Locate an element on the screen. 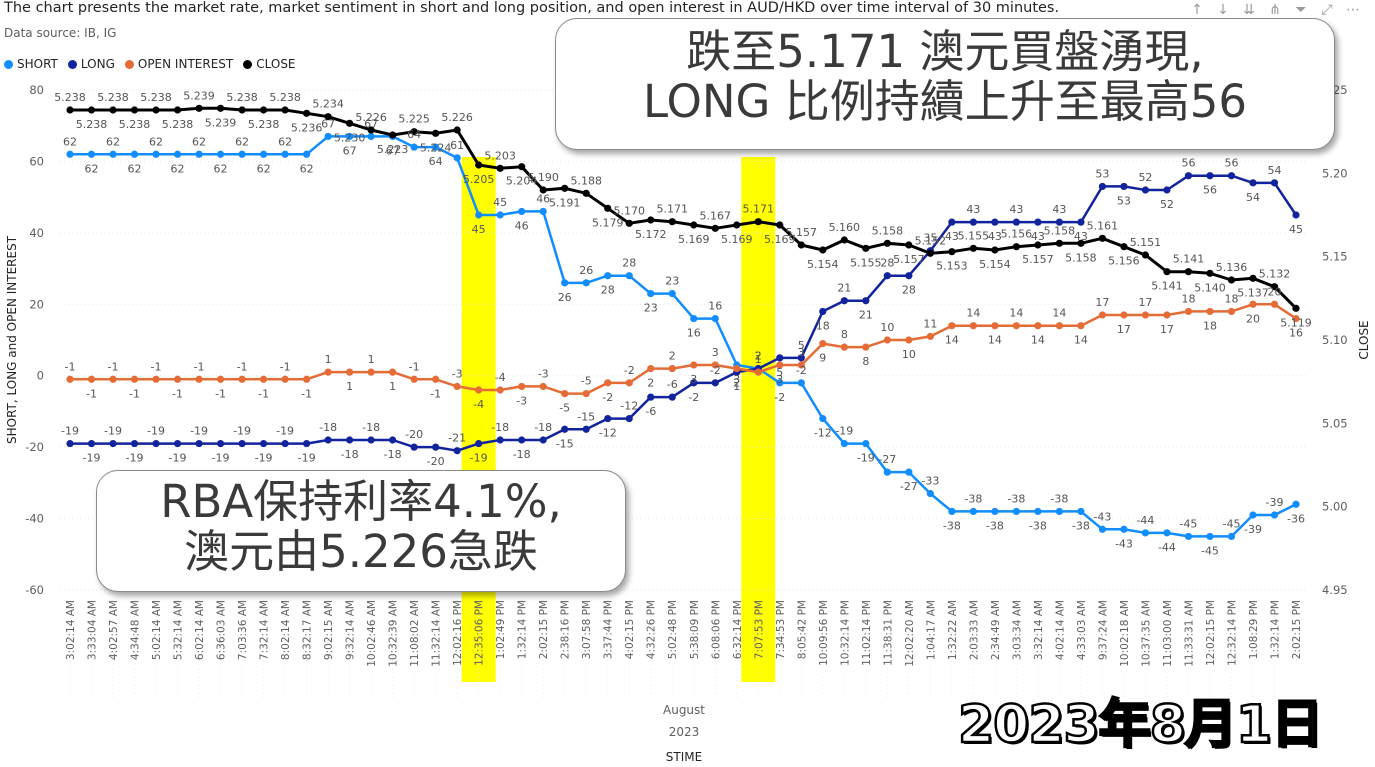 The height and width of the screenshot is (767, 1375). data-label-close: 5.169 is located at coordinates (780, 239).